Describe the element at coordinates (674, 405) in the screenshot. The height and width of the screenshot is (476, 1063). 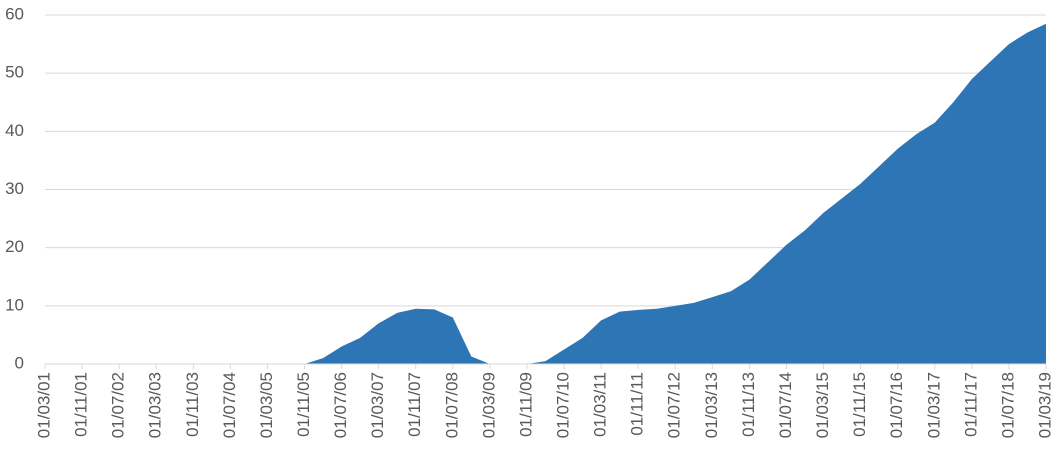
I see `x-tick-label: 01/07/12` at that location.